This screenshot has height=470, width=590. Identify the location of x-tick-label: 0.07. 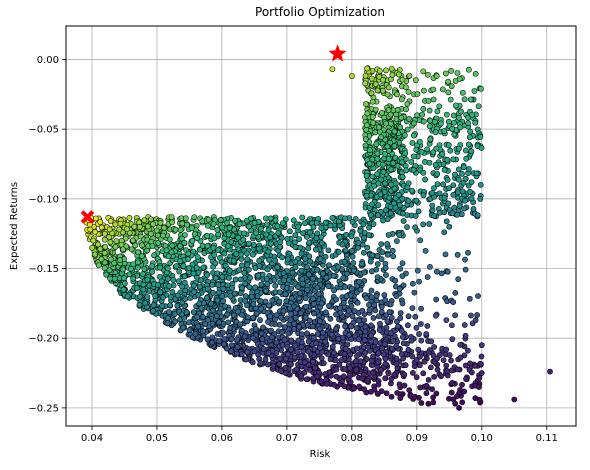
(287, 438).